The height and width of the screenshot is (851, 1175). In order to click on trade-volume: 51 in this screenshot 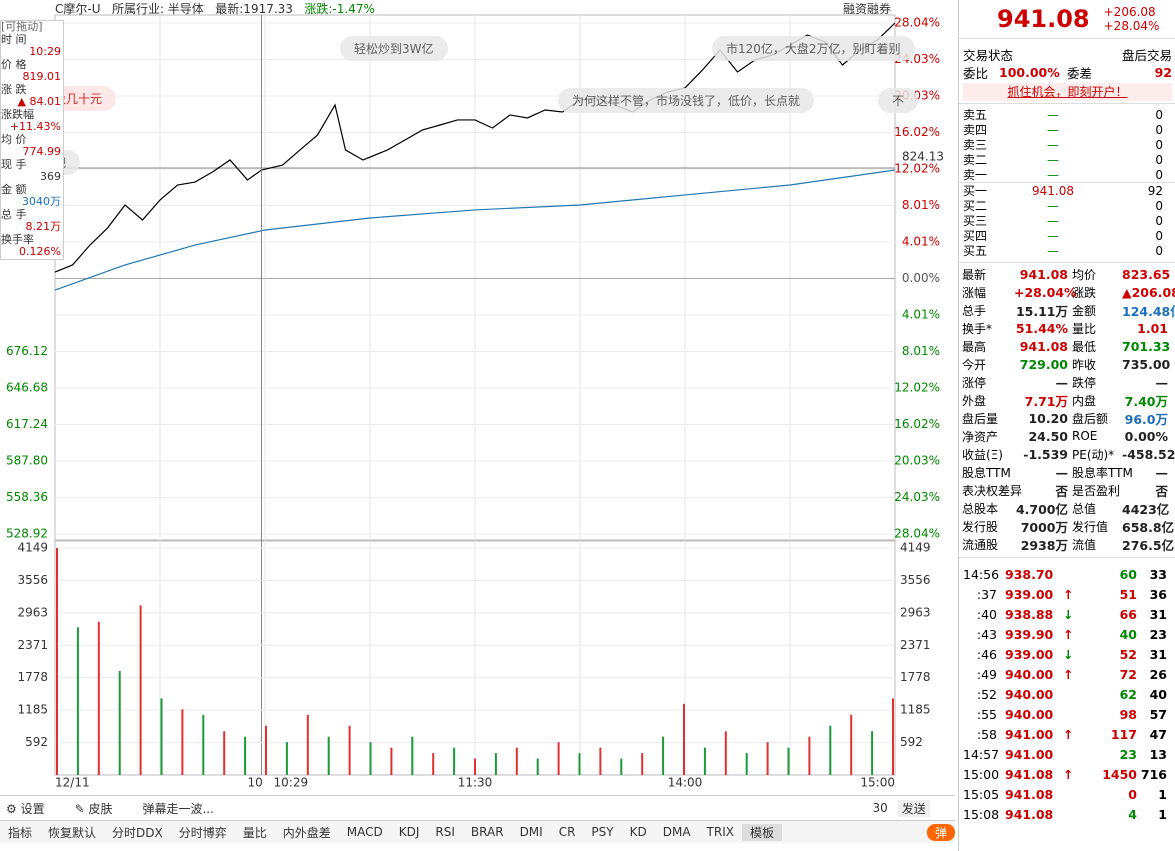, I will do `click(1128, 594)`.